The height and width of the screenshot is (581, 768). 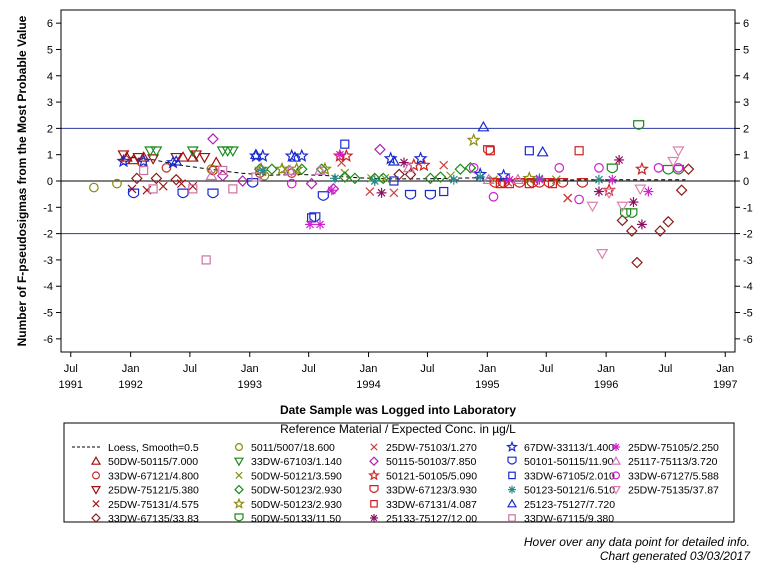 What do you see at coordinates (626, 213) in the screenshot?
I see `data-point-s11-p1` at bounding box center [626, 213].